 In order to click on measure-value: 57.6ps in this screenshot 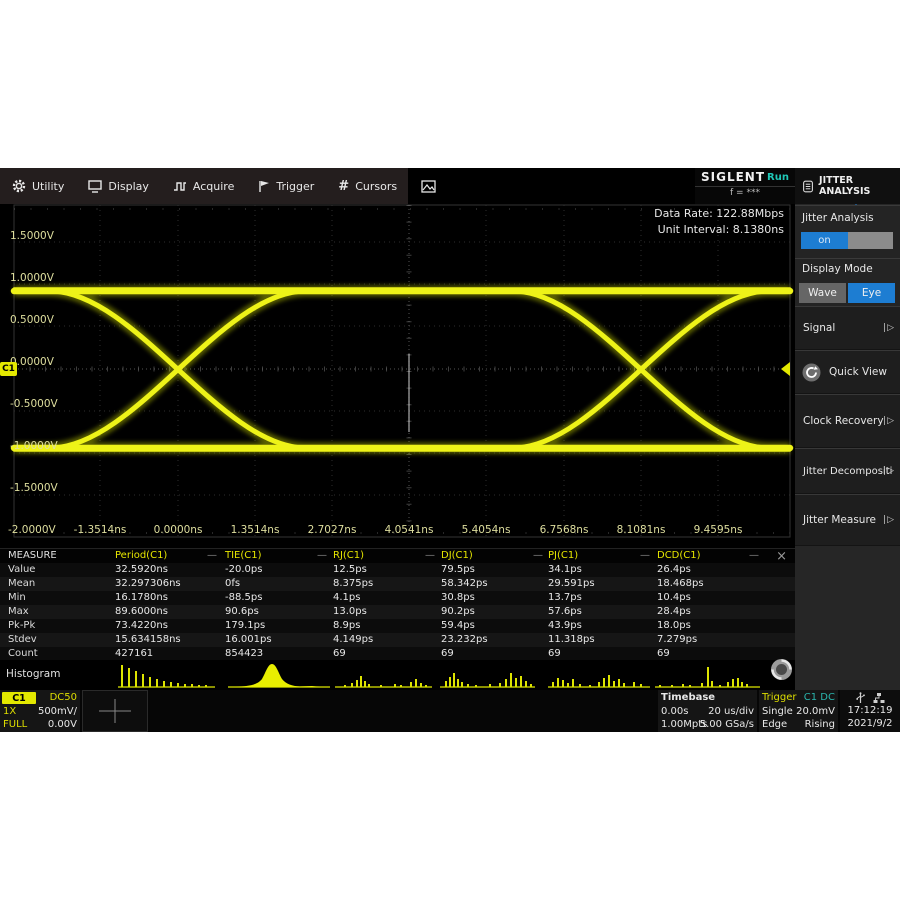, I will do `click(565, 611)`.